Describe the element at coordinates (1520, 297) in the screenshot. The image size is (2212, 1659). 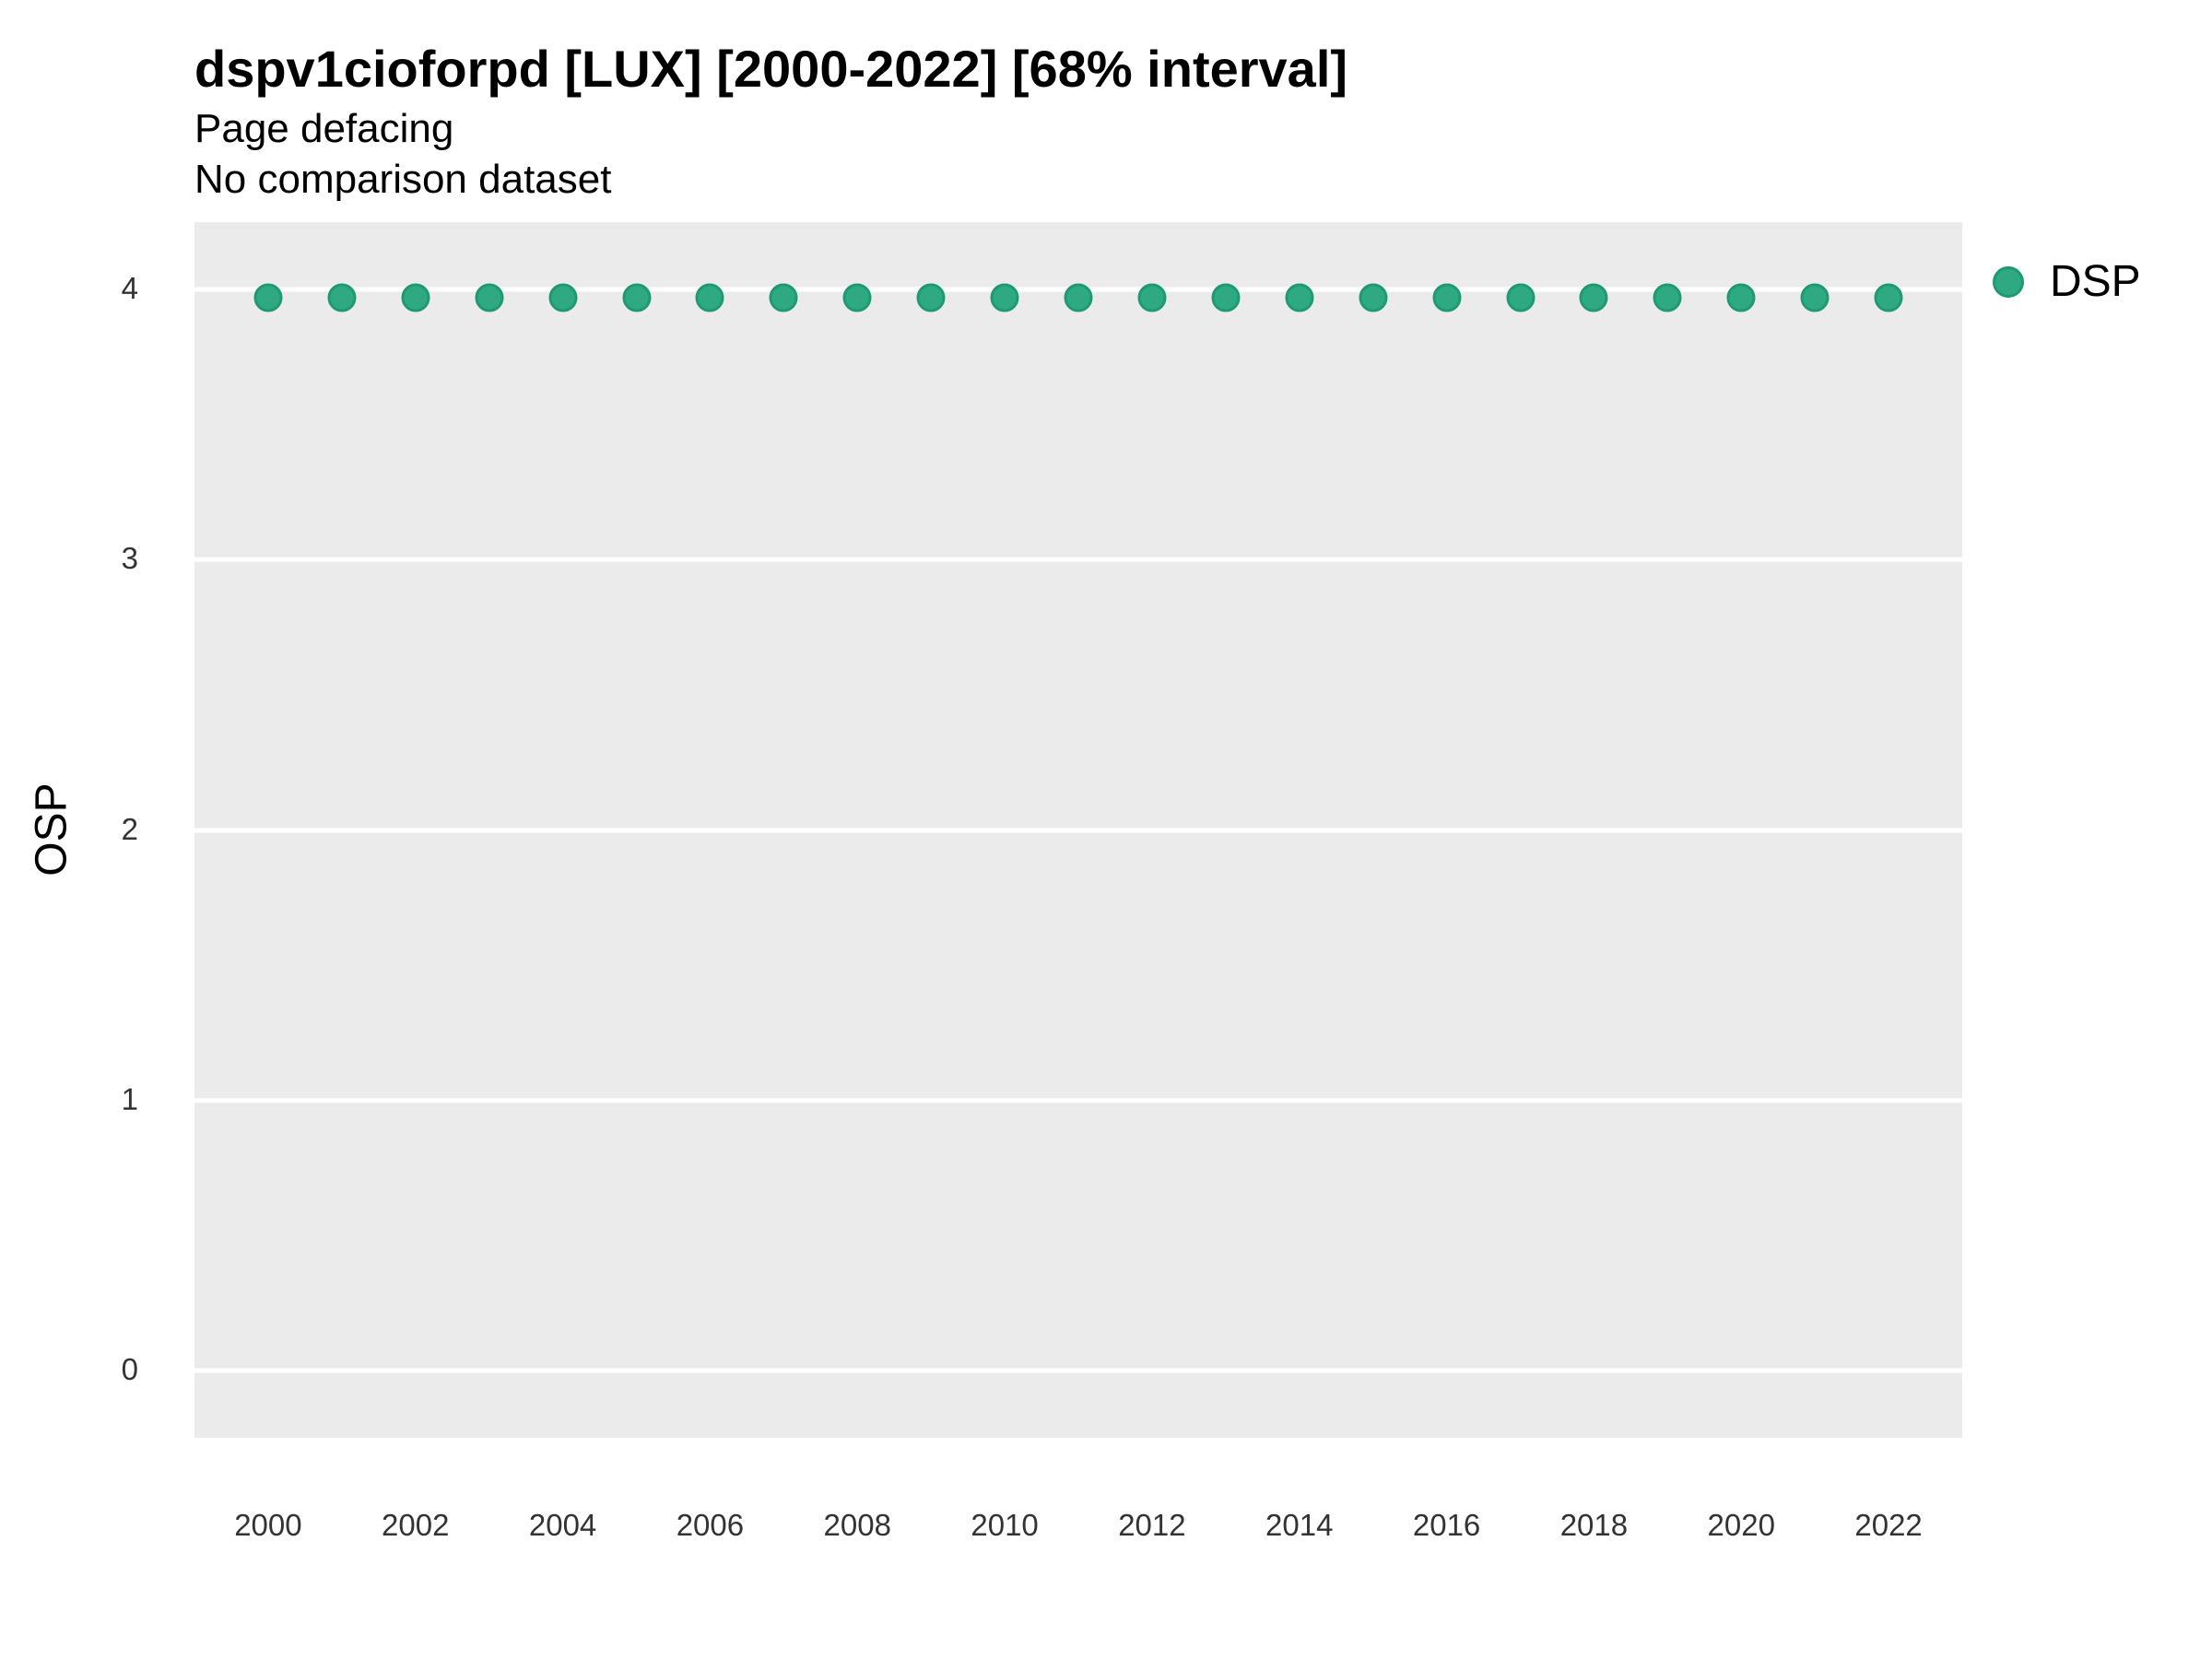
I see `data-point-dsp-2017` at that location.